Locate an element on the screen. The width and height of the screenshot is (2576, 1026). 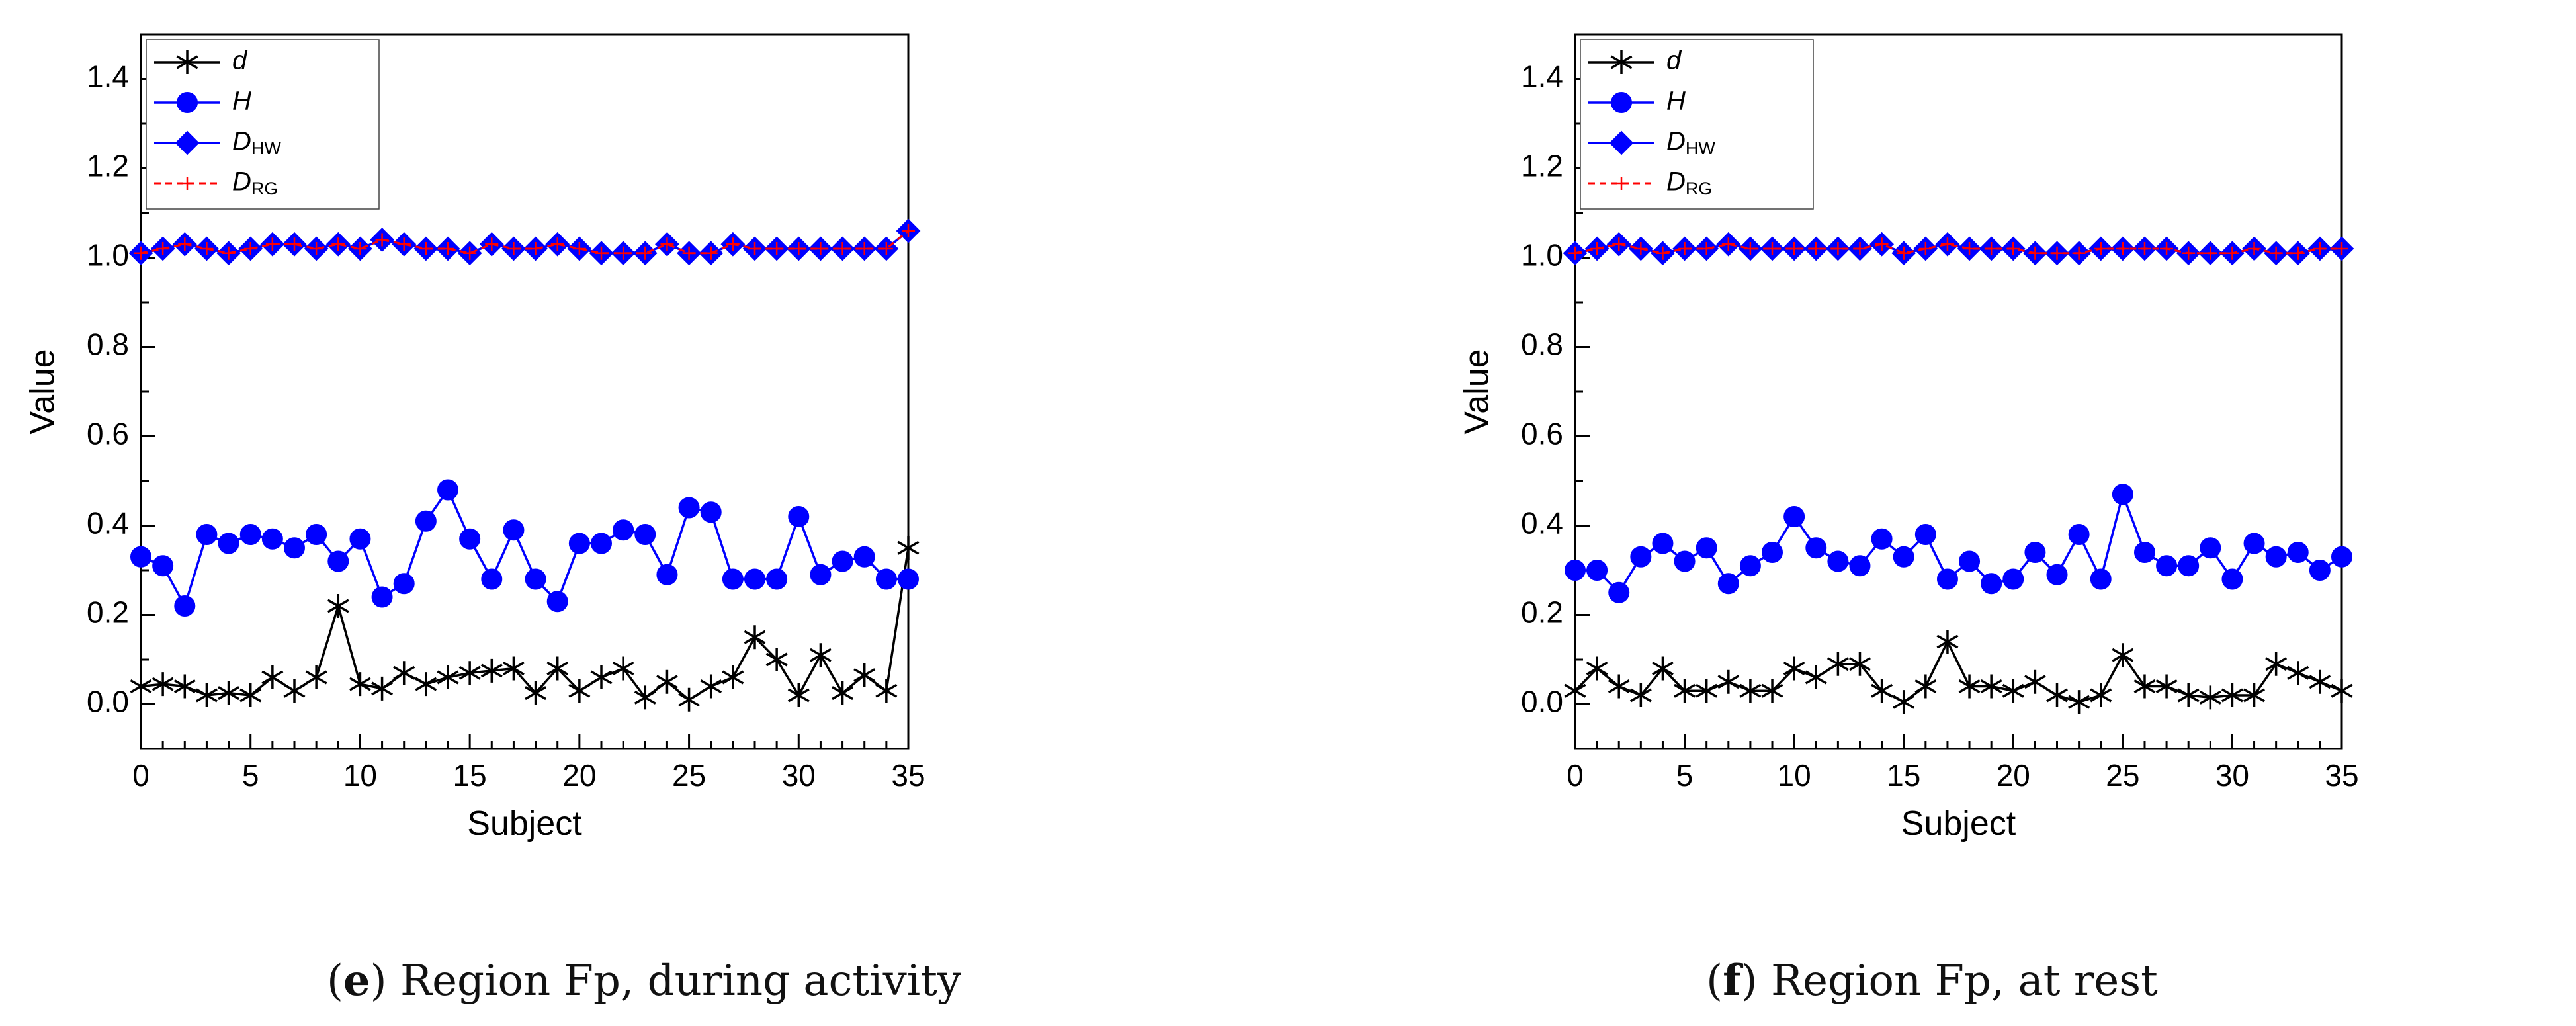
y-tick-label: 0.8 is located at coordinates (108, 344).